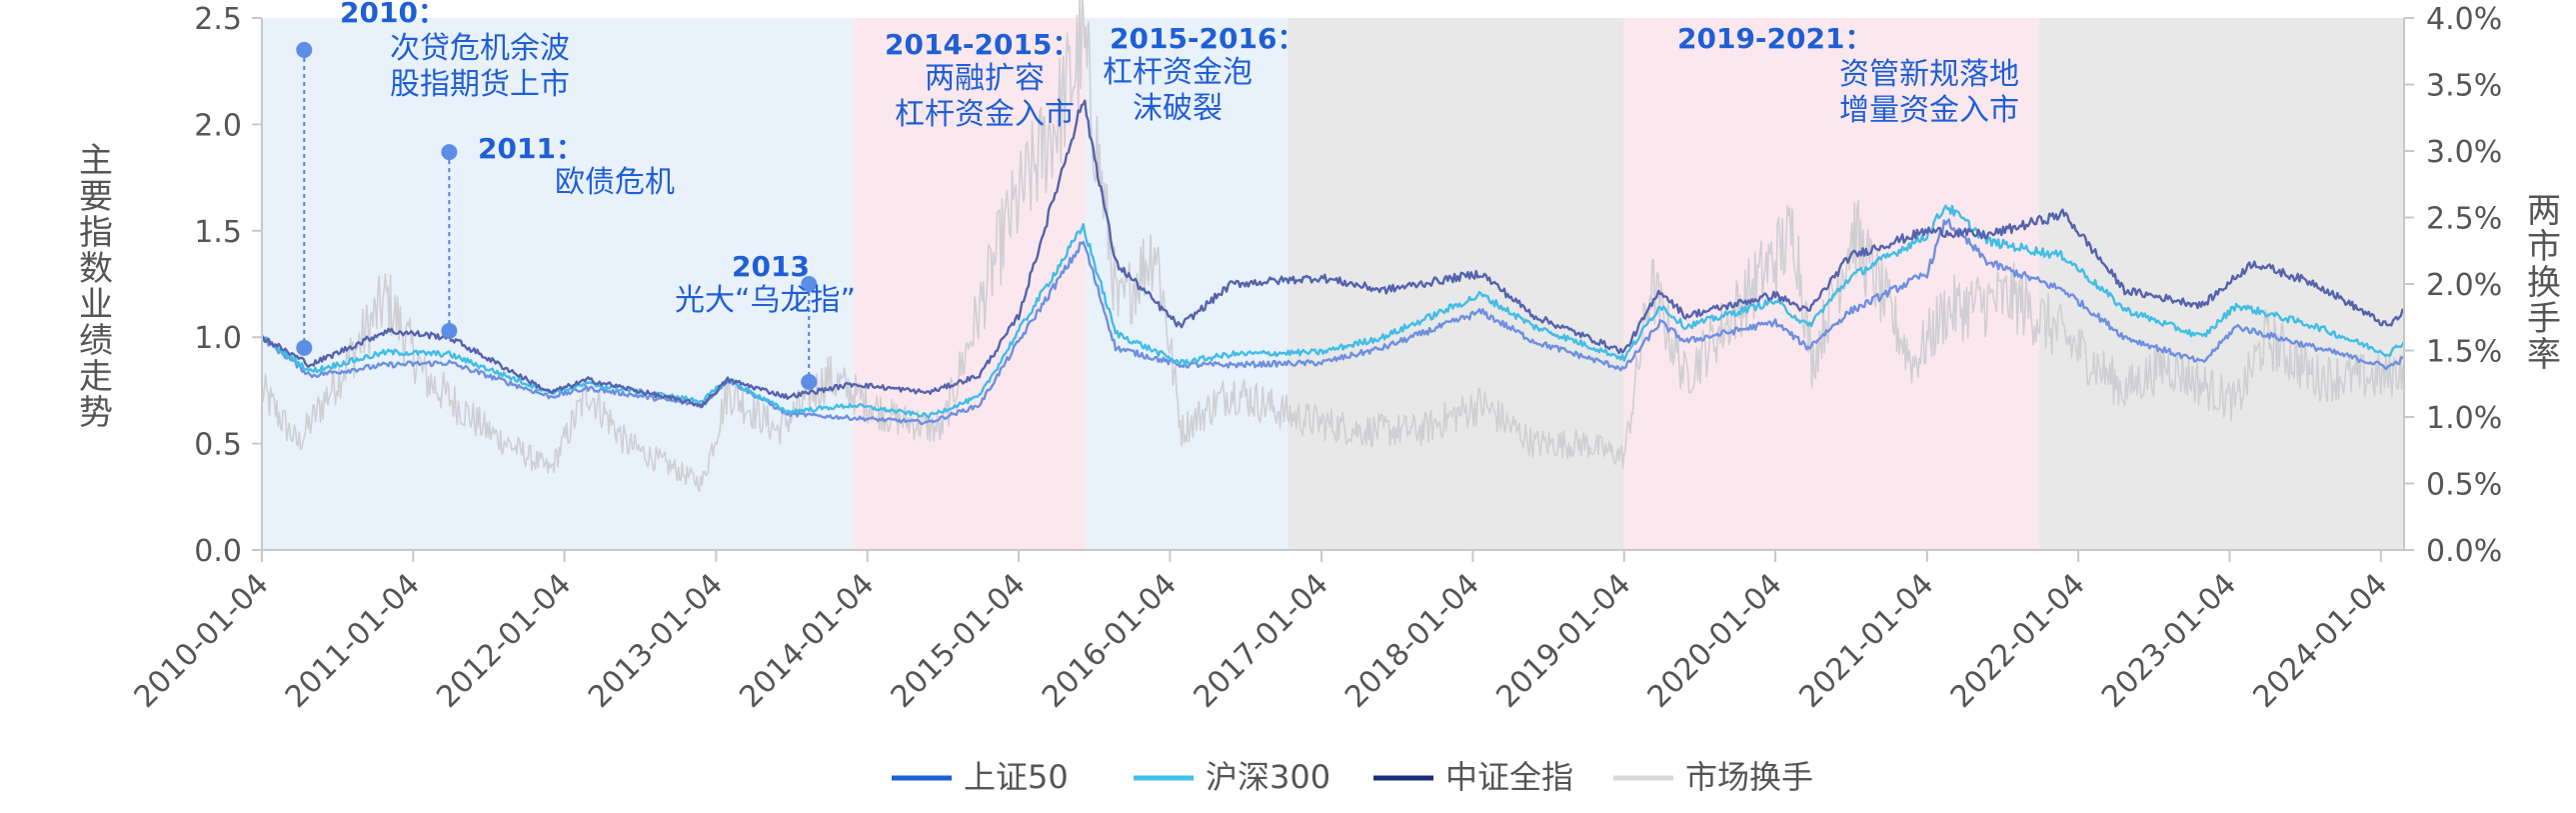 Image resolution: width=2576 pixels, height=813 pixels. I want to click on annotation-line-4-0: 杠杆资金泡, so click(1178, 72).